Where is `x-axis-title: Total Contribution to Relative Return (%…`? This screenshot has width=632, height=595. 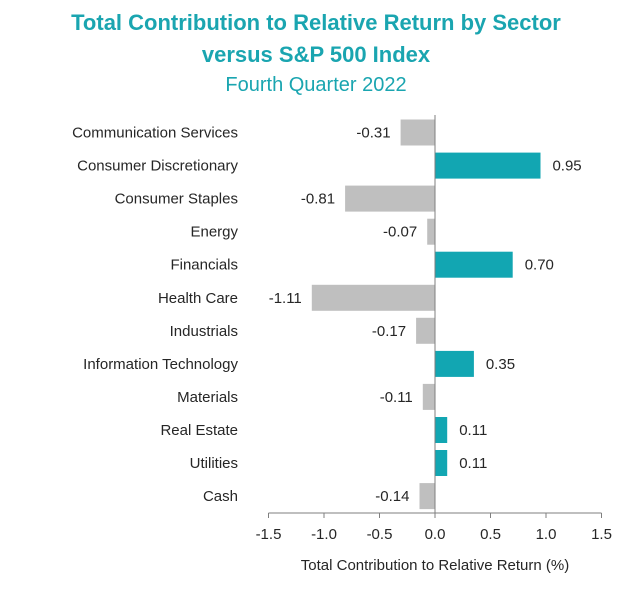 x-axis-title: Total Contribution to Relative Return (%… is located at coordinates (435, 565).